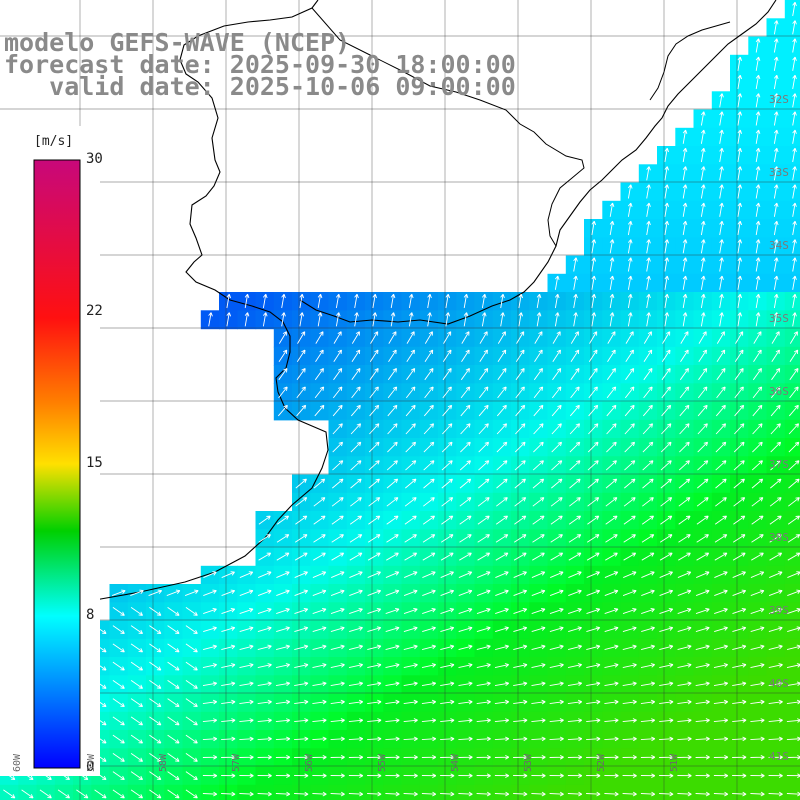 This screenshot has height=800, width=800. What do you see at coordinates (779, 537) in the screenshot?
I see `lat-label-38s: 38S` at bounding box center [779, 537].